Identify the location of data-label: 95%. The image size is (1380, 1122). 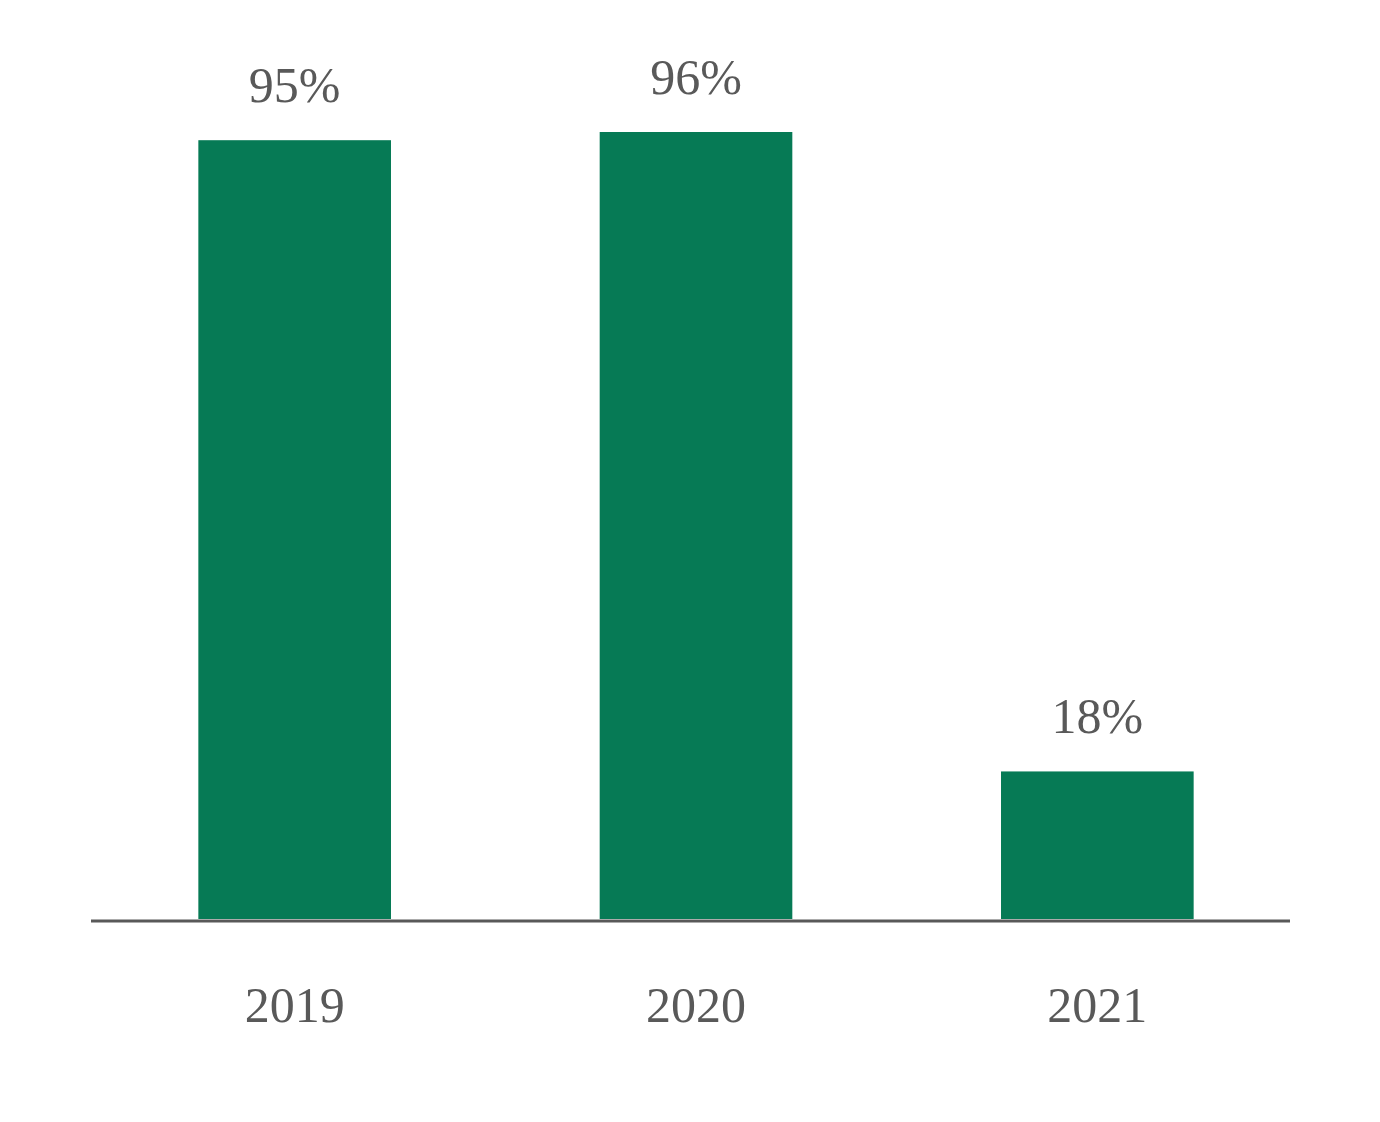
(294, 85).